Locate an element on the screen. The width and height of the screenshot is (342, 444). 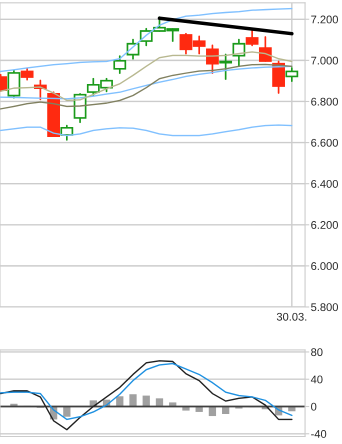
y-tick-label: 5.800 is located at coordinates (324, 307).